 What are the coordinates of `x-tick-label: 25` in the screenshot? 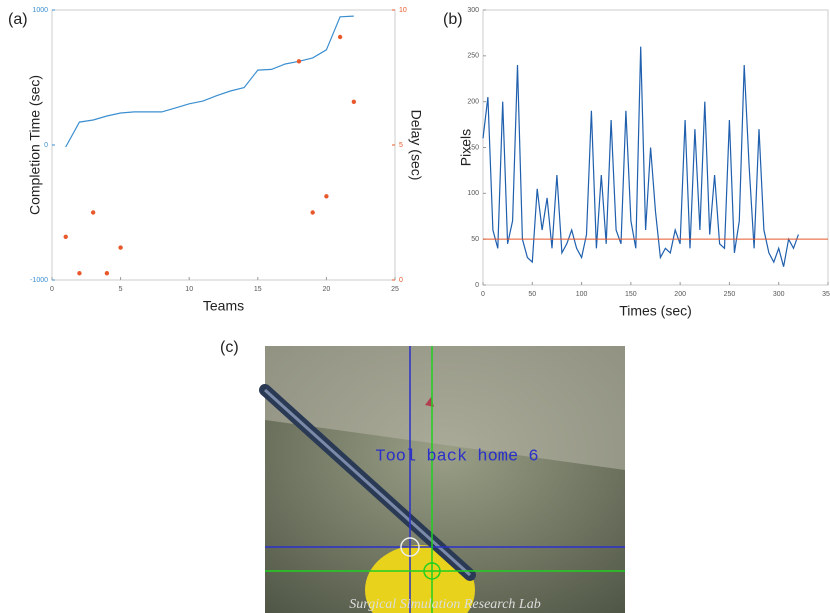 It's located at (395, 289).